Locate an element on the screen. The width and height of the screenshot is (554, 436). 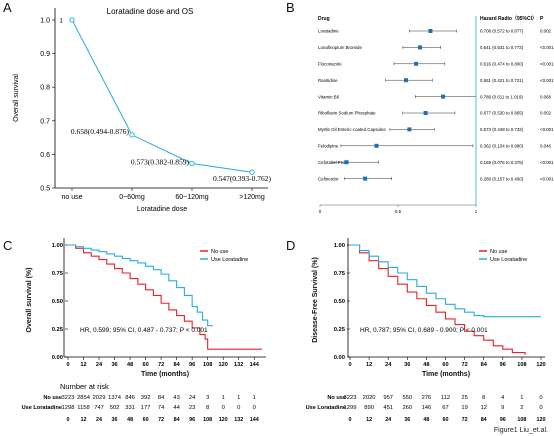
risk-x-label: 24 is located at coordinates (99, 420).